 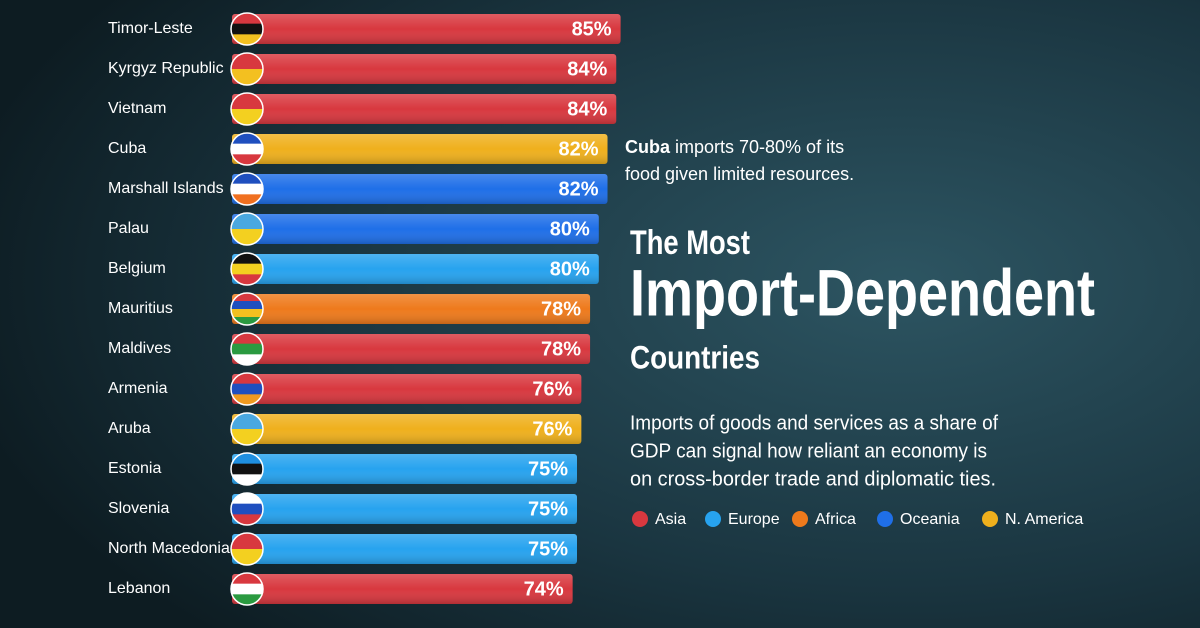 I want to click on title-bottom: Countries, so click(x=695, y=357).